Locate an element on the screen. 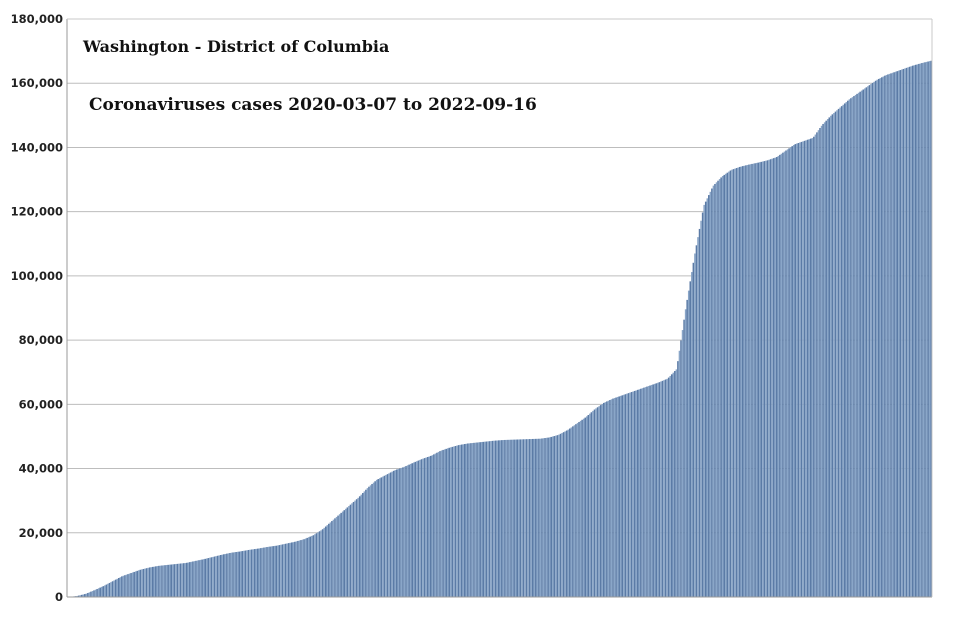  chart-title: Washington - District of Columbia is located at coordinates (235, 46).